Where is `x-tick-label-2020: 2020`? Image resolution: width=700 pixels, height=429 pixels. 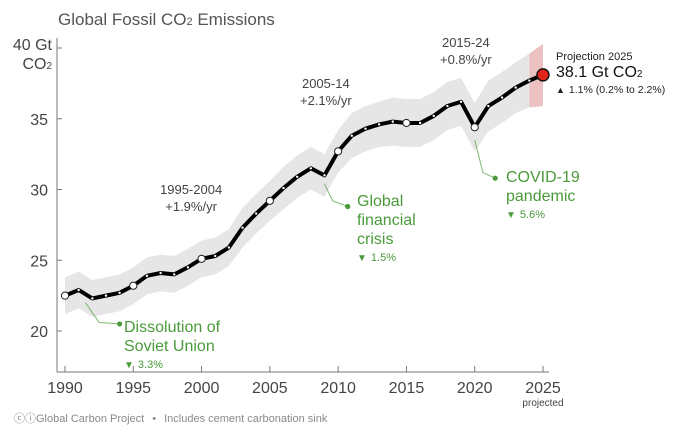
x-tick-label-2020: 2020 is located at coordinates (475, 388).